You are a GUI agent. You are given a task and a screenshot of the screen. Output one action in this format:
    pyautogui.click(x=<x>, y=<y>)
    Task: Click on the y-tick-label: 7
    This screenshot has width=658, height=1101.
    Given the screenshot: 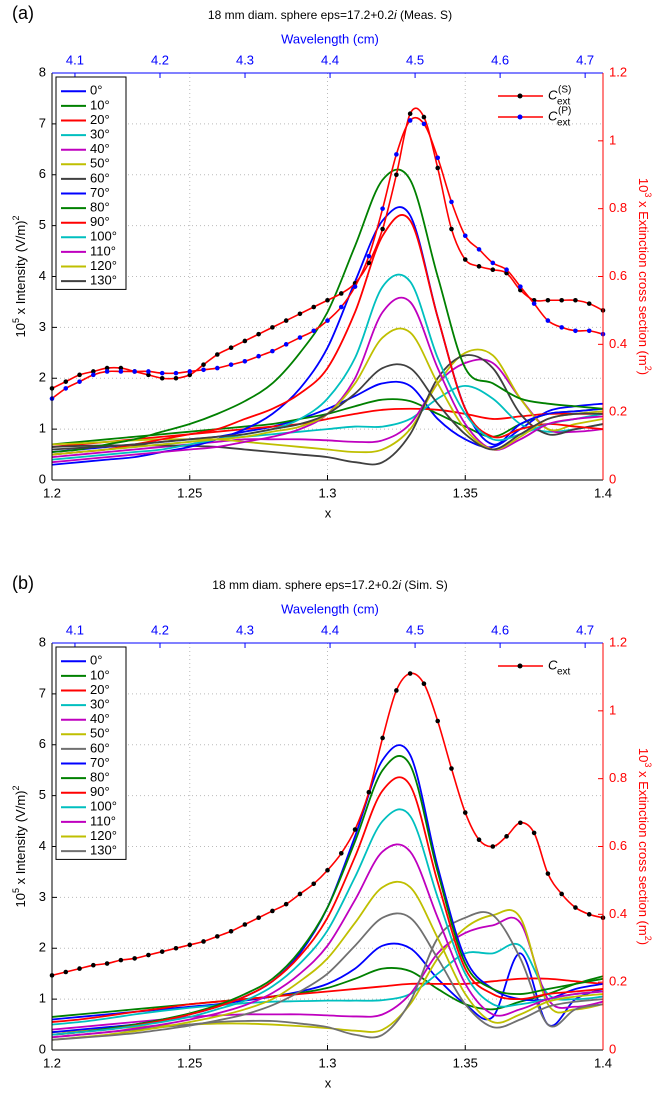 What is the action you would take?
    pyautogui.click(x=42, y=692)
    